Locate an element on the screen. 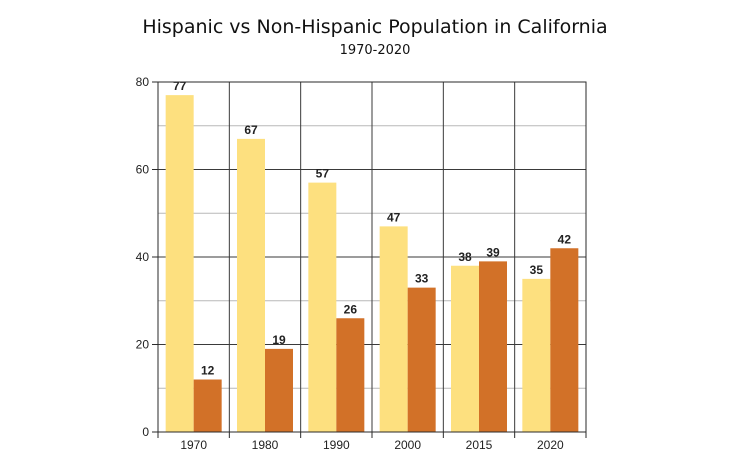  data-label: 38 is located at coordinates (465, 257).